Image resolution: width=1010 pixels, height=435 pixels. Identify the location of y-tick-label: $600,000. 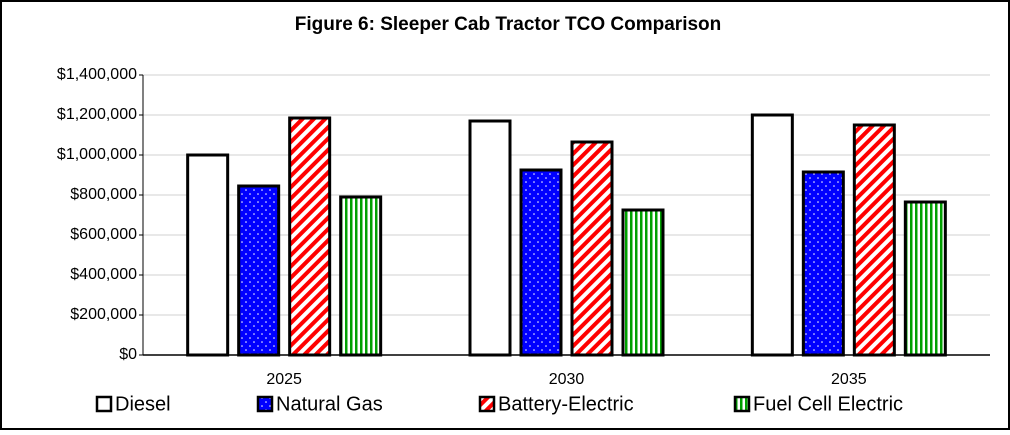
(103, 234).